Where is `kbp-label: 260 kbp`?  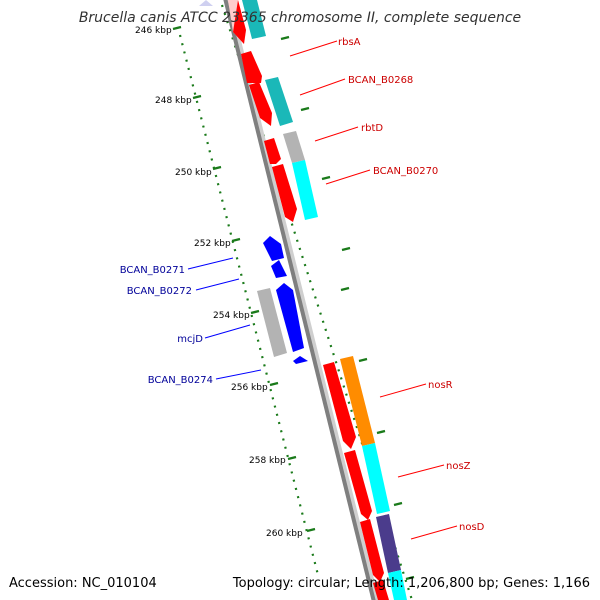
kbp-label: 260 kbp is located at coordinates (284, 534).